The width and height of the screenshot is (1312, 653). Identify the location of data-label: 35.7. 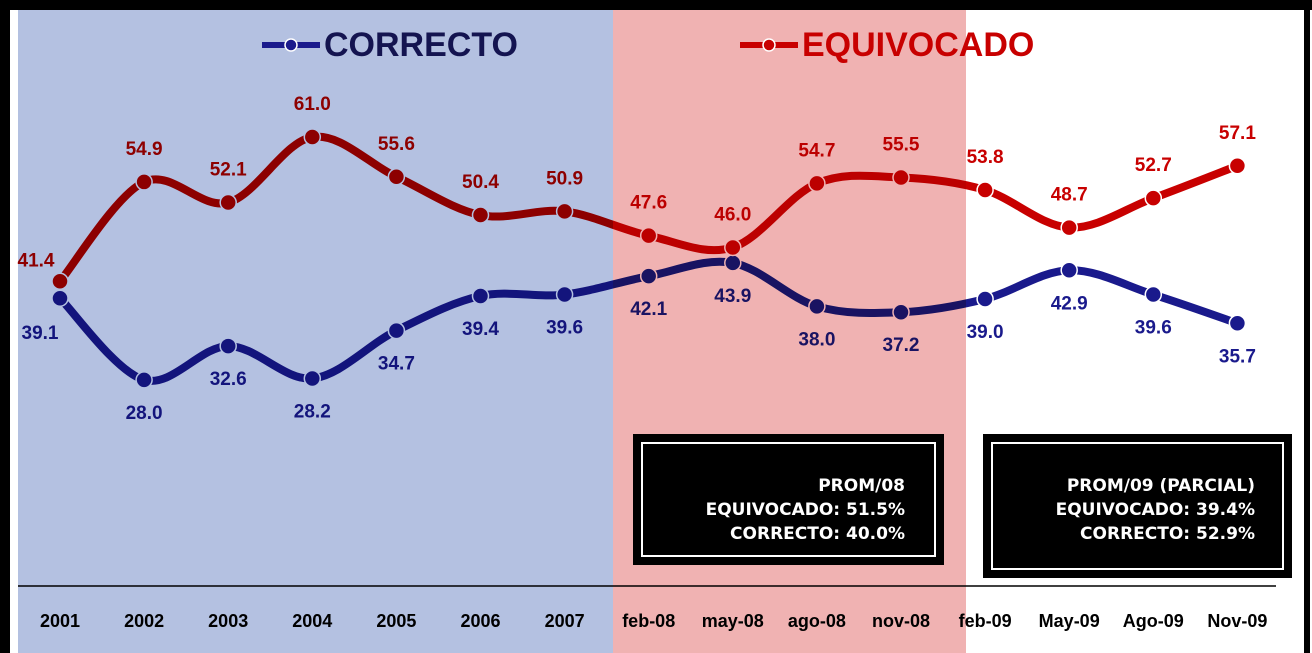
(1237, 356).